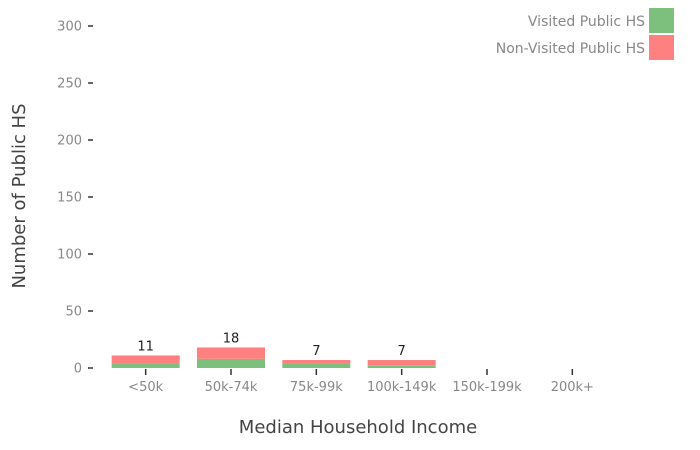 Image resolution: width=700 pixels, height=450 pixels. Describe the element at coordinates (358, 427) in the screenshot. I see `x-axis-title: Median Household Income` at that location.